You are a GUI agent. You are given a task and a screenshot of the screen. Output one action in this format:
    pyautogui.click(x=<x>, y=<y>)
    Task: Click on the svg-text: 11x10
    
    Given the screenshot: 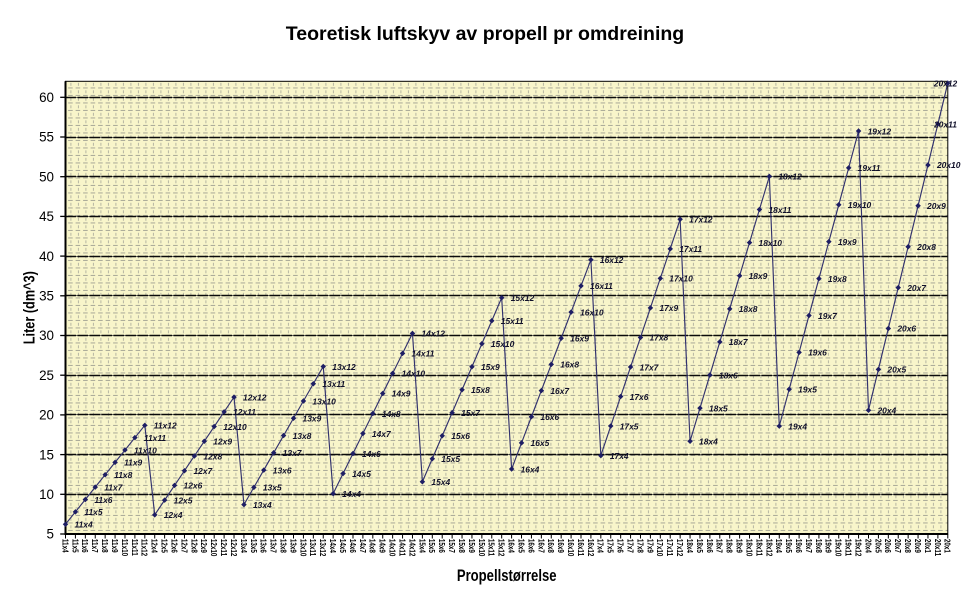 What is the action you would take?
    pyautogui.click(x=145, y=450)
    